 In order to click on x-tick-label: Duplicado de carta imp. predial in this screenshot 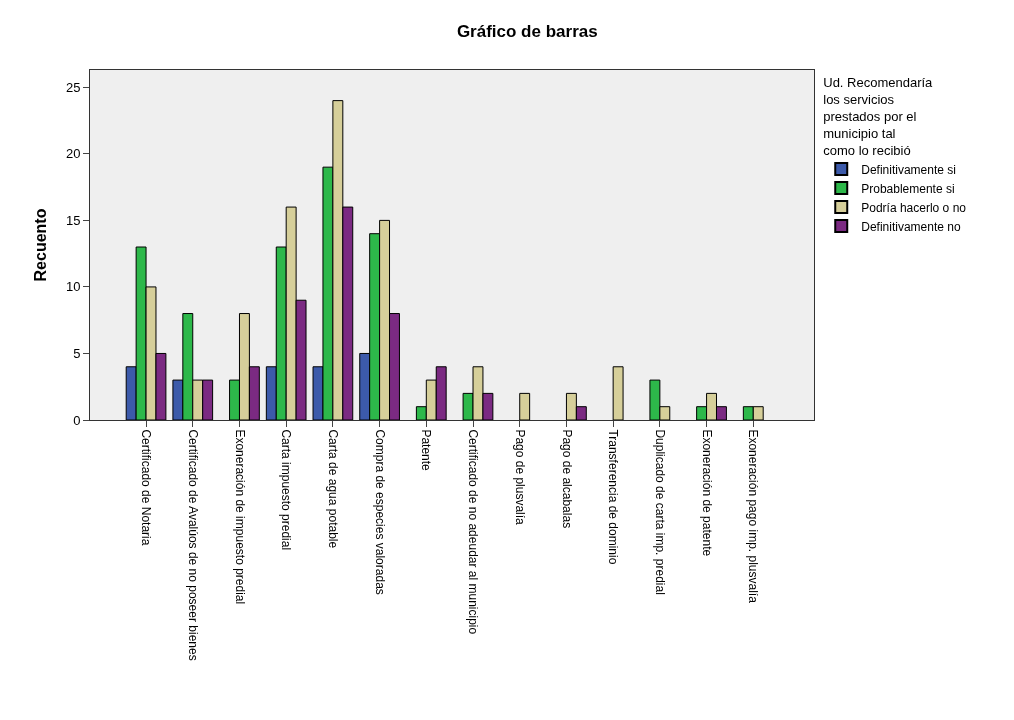, I will do `click(659, 512)`.